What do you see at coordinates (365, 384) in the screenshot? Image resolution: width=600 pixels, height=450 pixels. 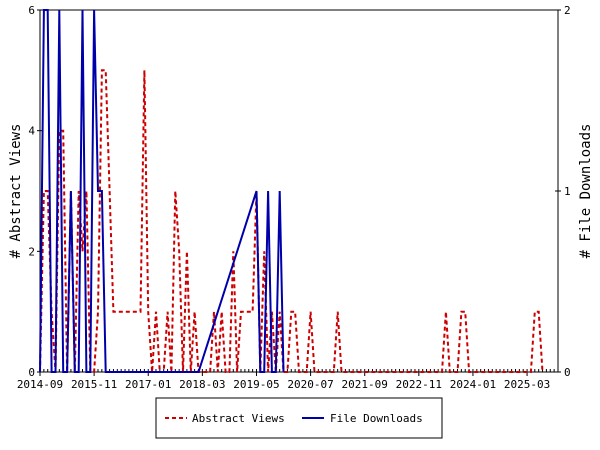 I see `x-tick-label: 2021-09` at bounding box center [365, 384].